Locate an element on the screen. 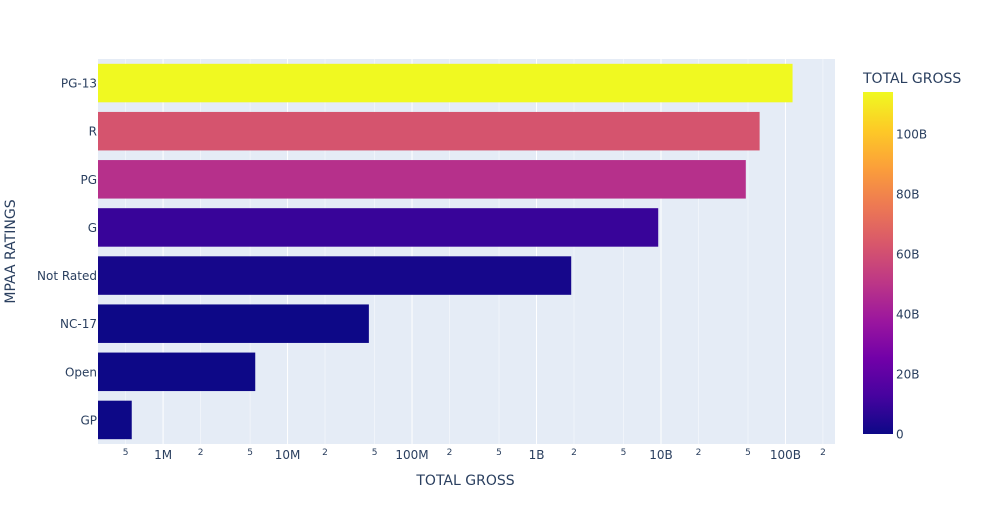 Image resolution: width=983 pixels, height=525 pixels. x-tick-label: 1M is located at coordinates (163, 455).